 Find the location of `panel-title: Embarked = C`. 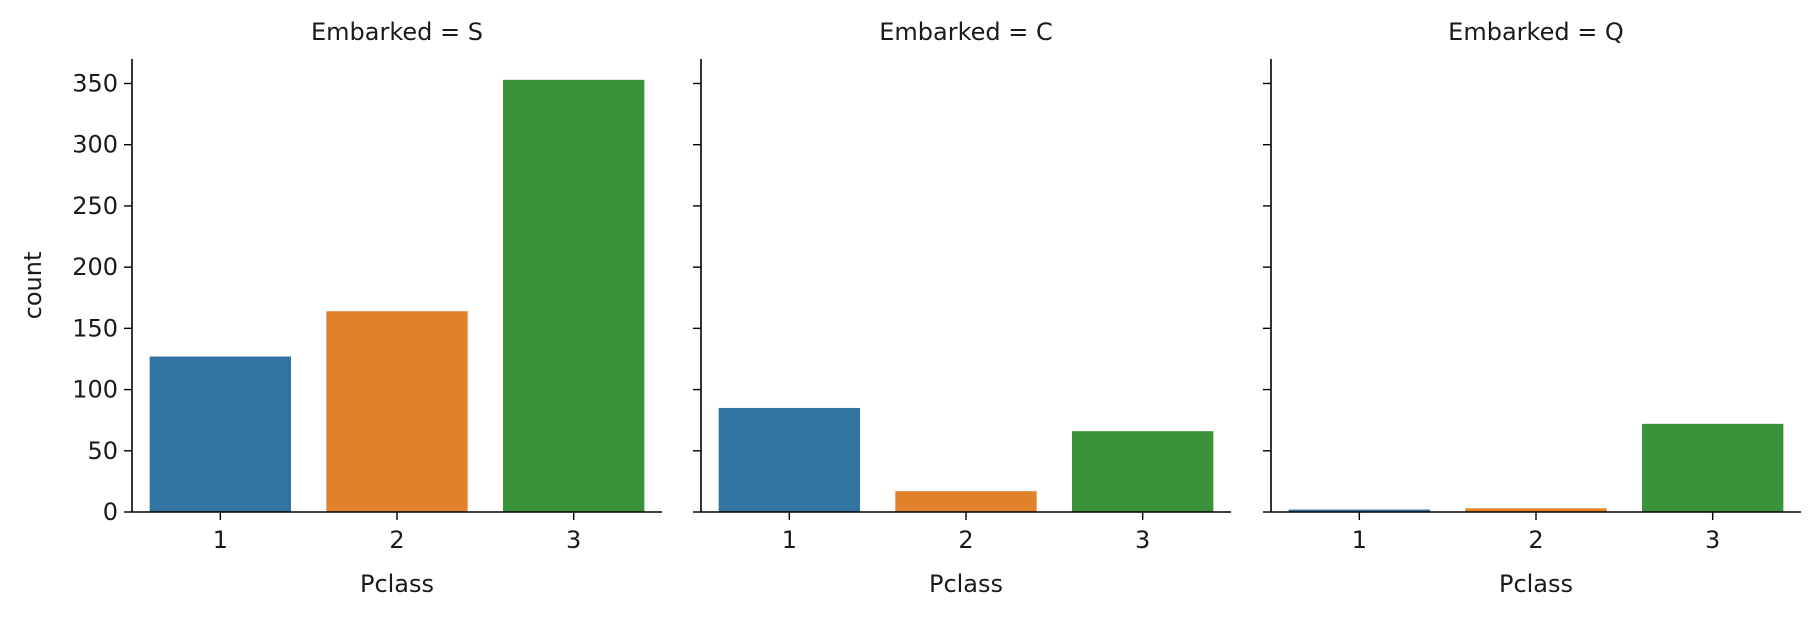

panel-title: Embarked = C is located at coordinates (966, 32).